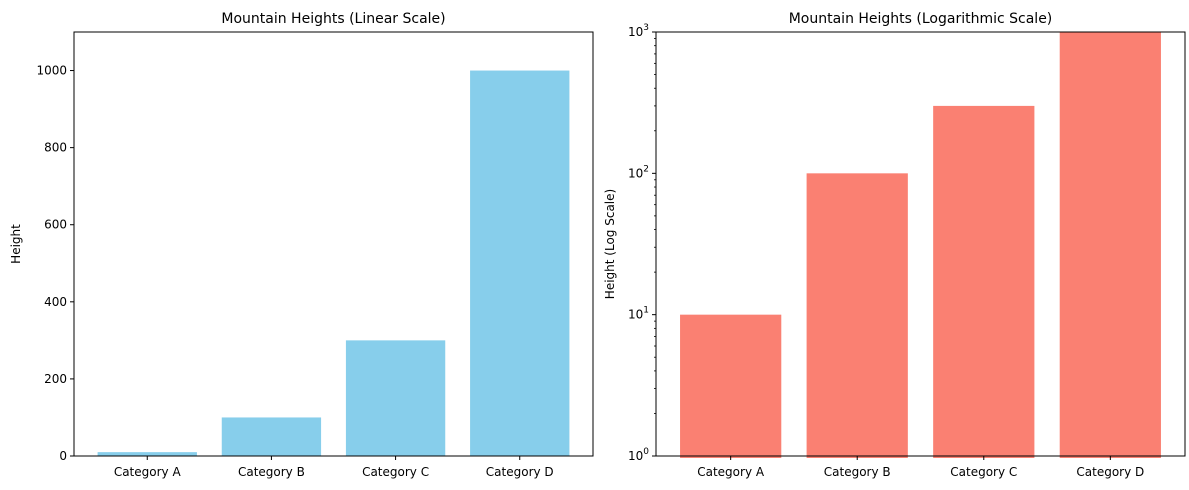 This screenshot has height=490, width=1189. What do you see at coordinates (921, 19) in the screenshot?
I see `chart-title: Mountain Heights (Logarithmic Scale)` at bounding box center [921, 19].